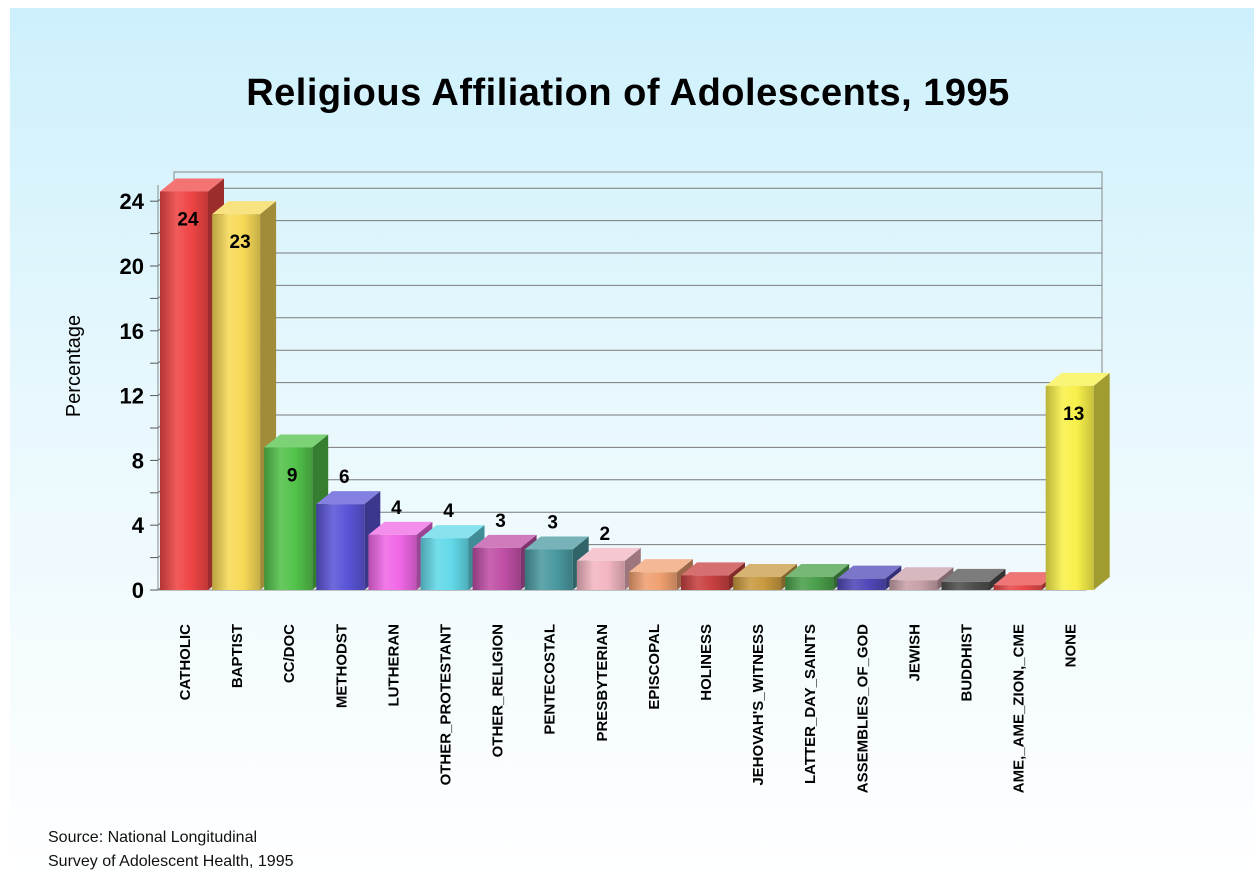 This screenshot has height=882, width=1256. What do you see at coordinates (289, 653) in the screenshot?
I see `x-tick-label: CC/DOC` at bounding box center [289, 653].